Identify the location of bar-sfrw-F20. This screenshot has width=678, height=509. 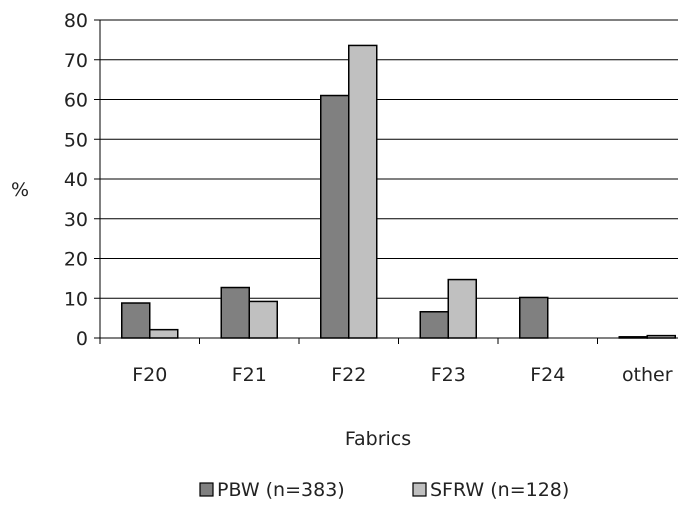
(164, 333).